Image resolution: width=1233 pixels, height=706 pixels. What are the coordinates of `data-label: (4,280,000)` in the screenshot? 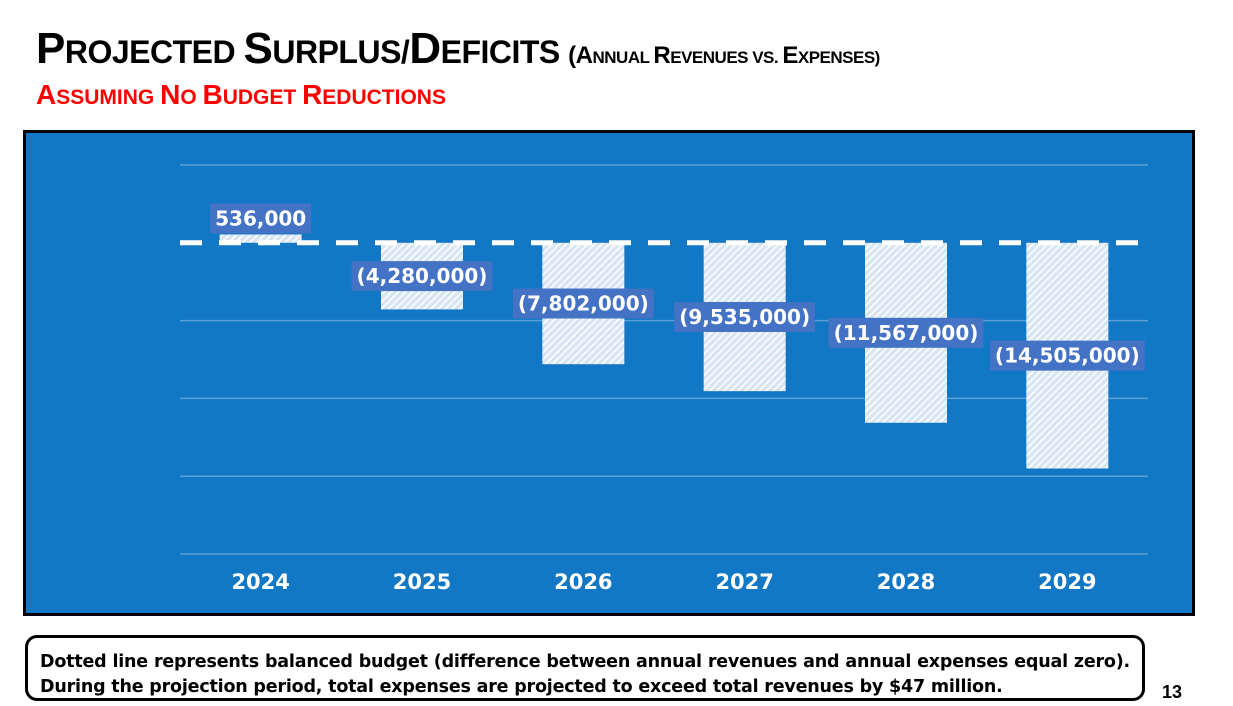 It's located at (422, 276).